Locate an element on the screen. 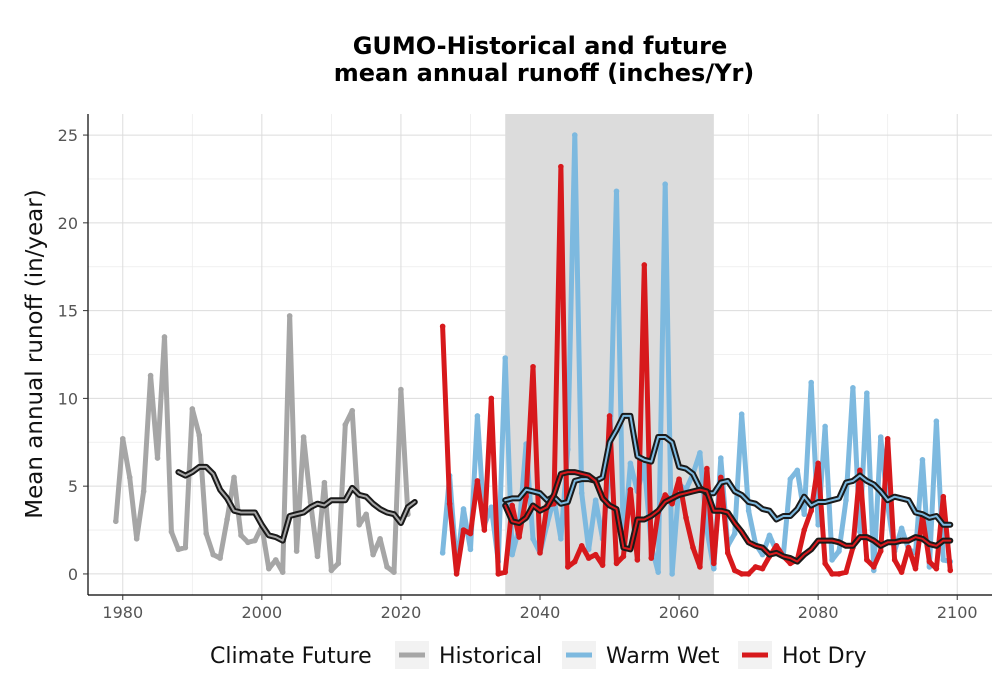 The width and height of the screenshot is (1000, 700). legend-label-historical: Historical is located at coordinates (490, 656).